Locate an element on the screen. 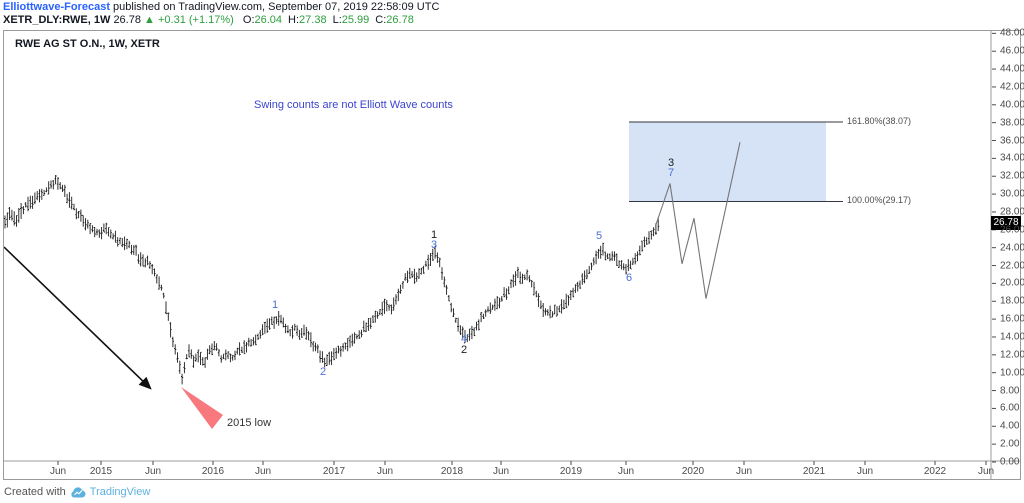  swing-count-blue-3: 3 is located at coordinates (434, 245).